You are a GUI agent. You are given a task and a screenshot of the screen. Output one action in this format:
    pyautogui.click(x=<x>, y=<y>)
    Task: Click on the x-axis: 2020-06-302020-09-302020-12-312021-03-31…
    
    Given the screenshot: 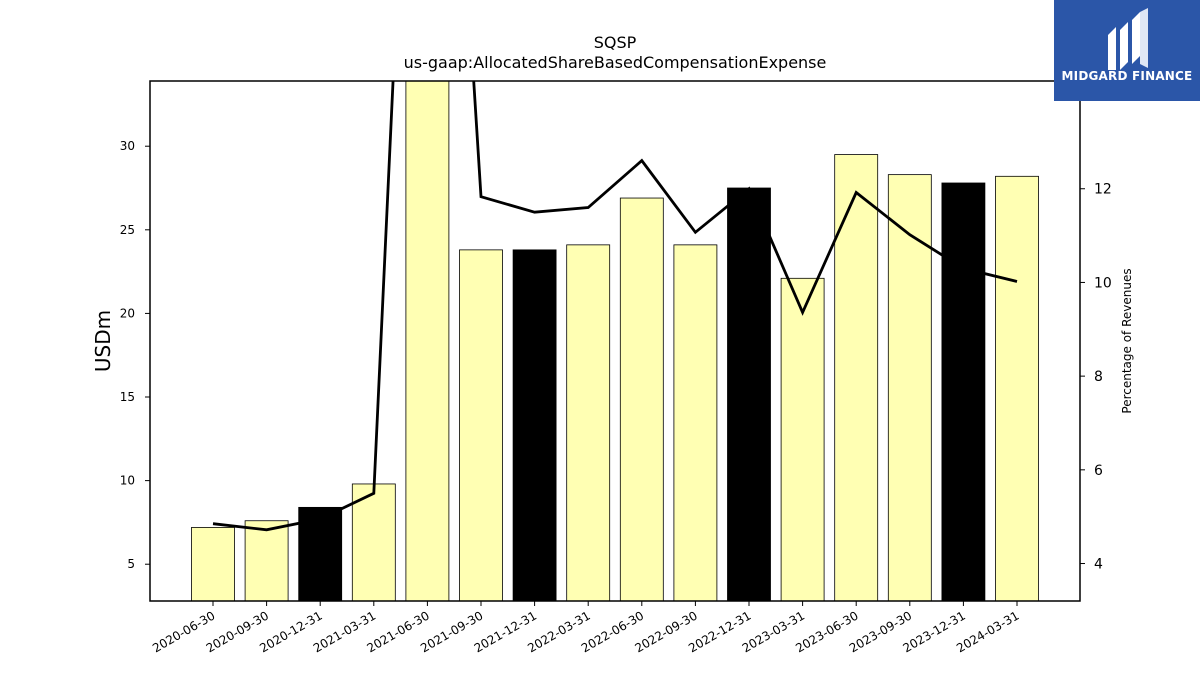 What is the action you would take?
    pyautogui.click(x=586, y=628)
    